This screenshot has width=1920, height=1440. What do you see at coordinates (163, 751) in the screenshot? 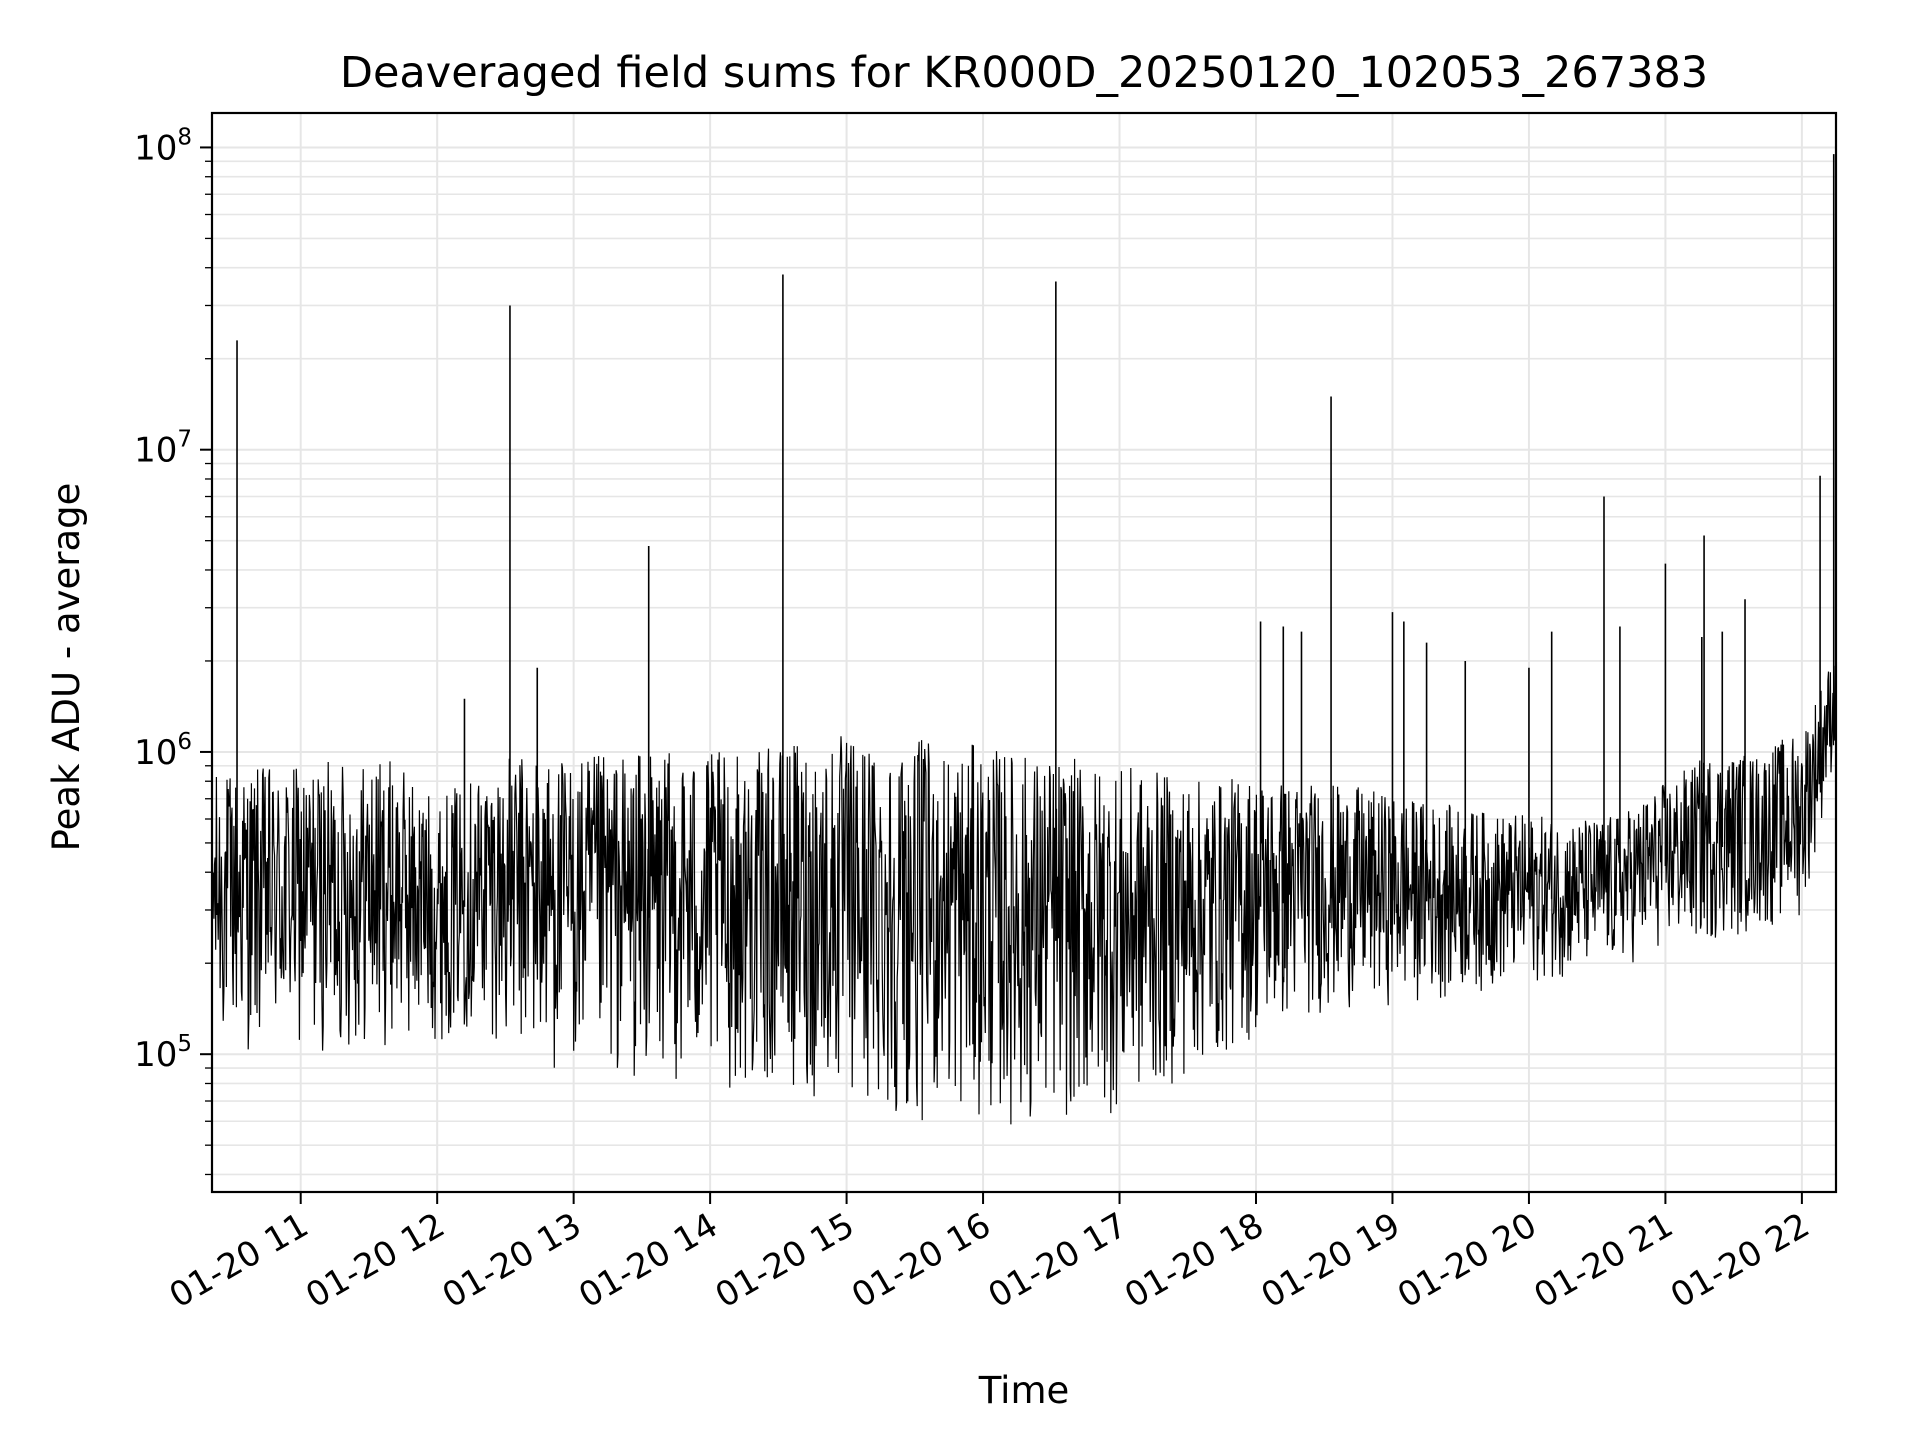
I see `y-tick-label: 10⁶` at bounding box center [163, 751].